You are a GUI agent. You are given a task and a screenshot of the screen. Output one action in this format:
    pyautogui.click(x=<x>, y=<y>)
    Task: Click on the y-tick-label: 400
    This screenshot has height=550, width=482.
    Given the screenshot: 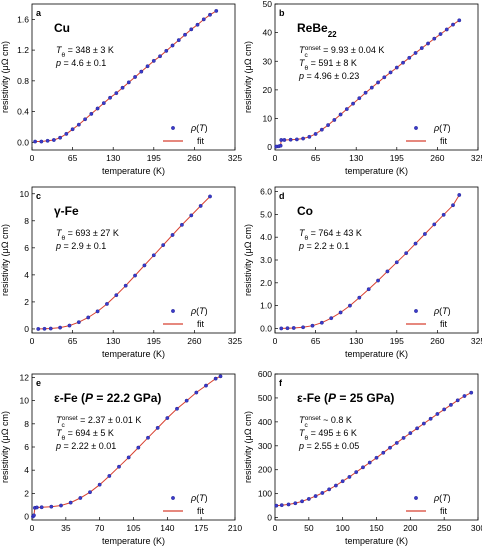 What is the action you would take?
    pyautogui.click(x=265, y=422)
    